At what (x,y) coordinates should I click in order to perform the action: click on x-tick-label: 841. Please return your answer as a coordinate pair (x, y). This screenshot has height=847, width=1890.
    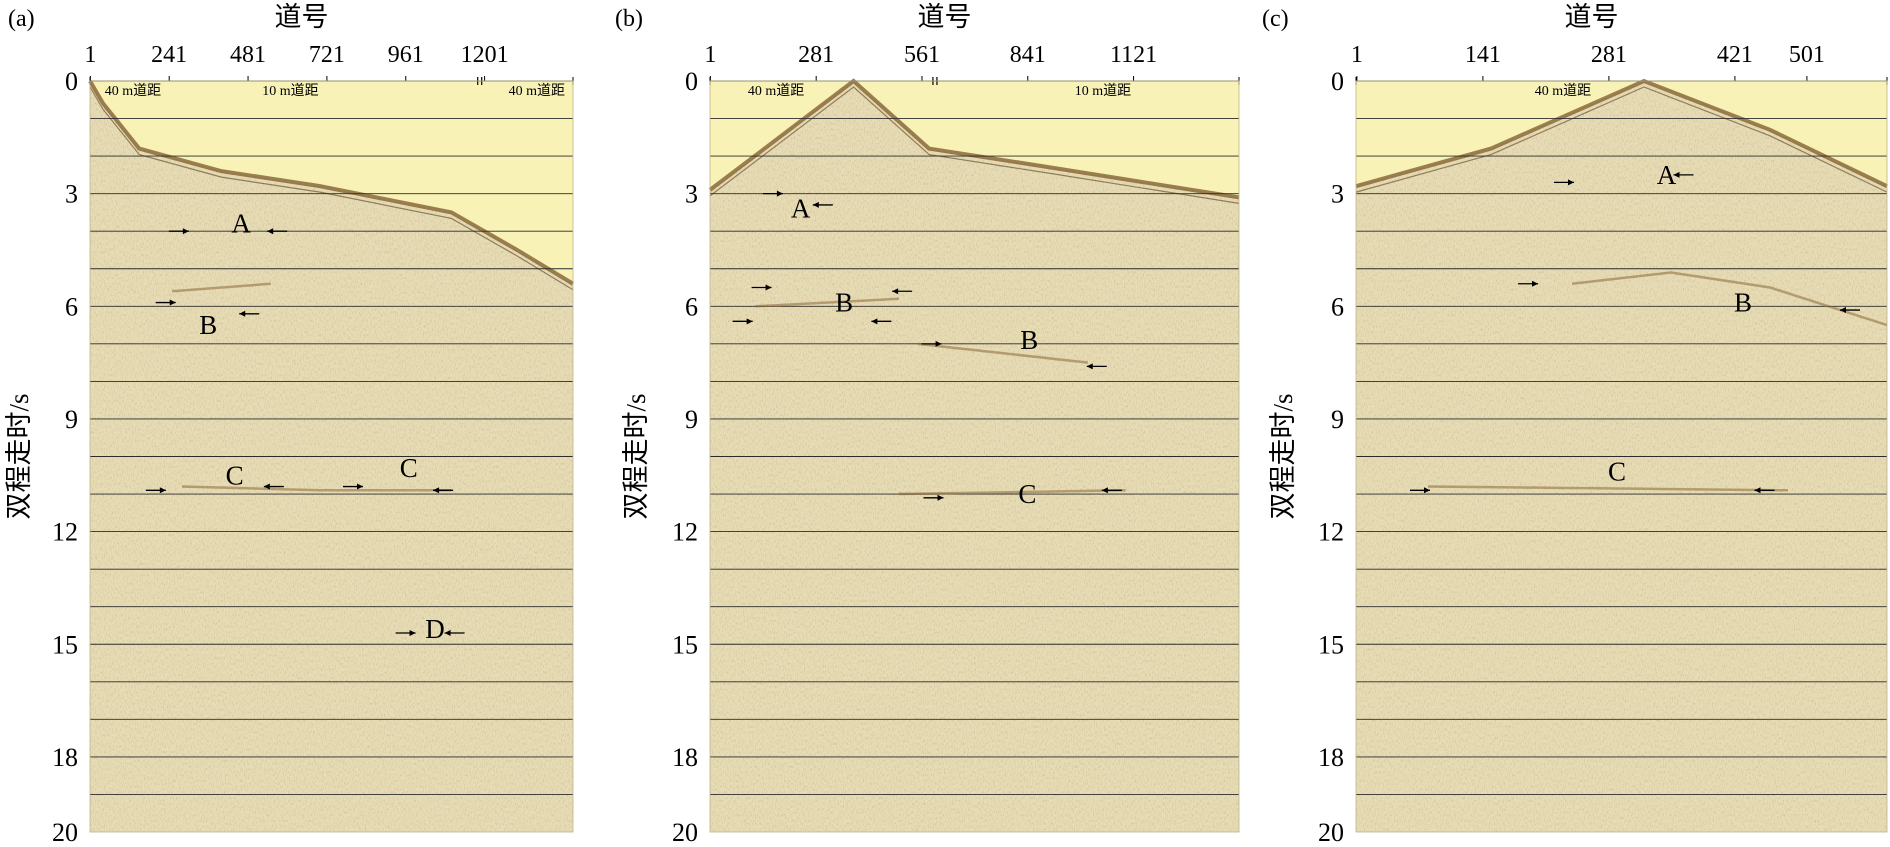
    Looking at the image, I should click on (1028, 55).